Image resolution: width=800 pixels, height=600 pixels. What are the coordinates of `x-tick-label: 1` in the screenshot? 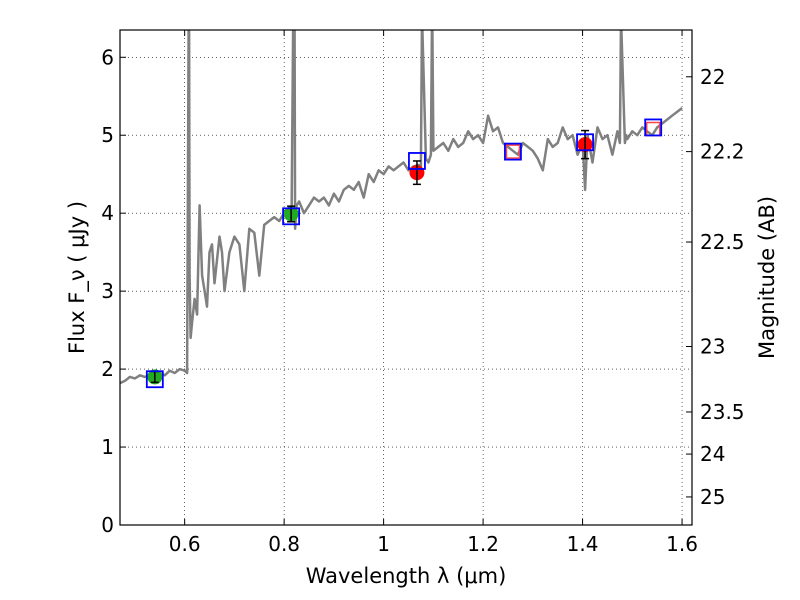 It's located at (383, 544).